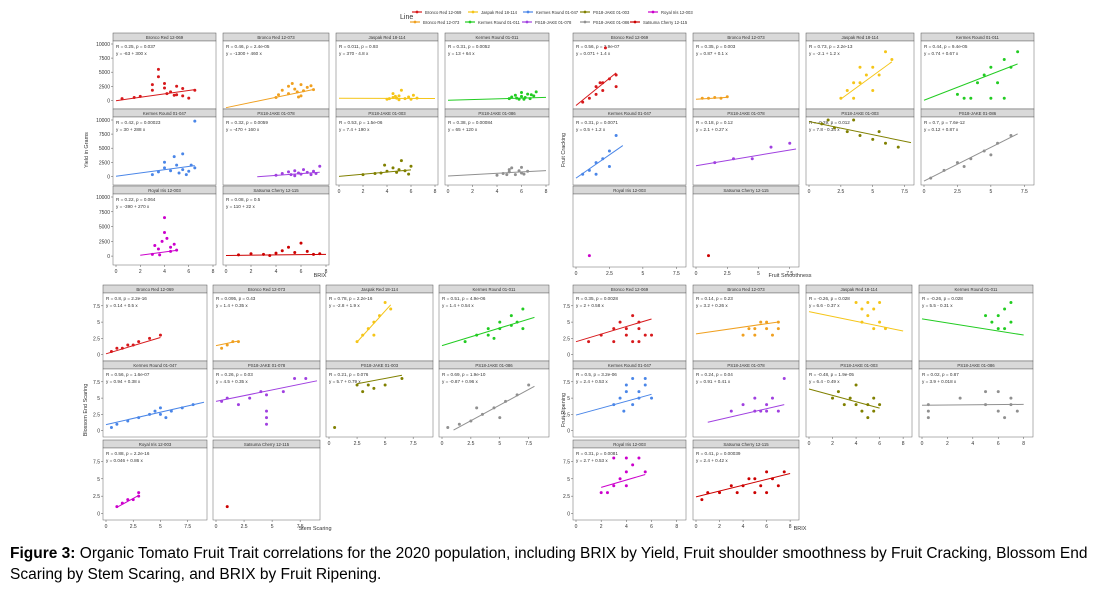  What do you see at coordinates (443, 12) in the screenshot?
I see `legend-label-0: Bronco Red 12-069` at bounding box center [443, 12].